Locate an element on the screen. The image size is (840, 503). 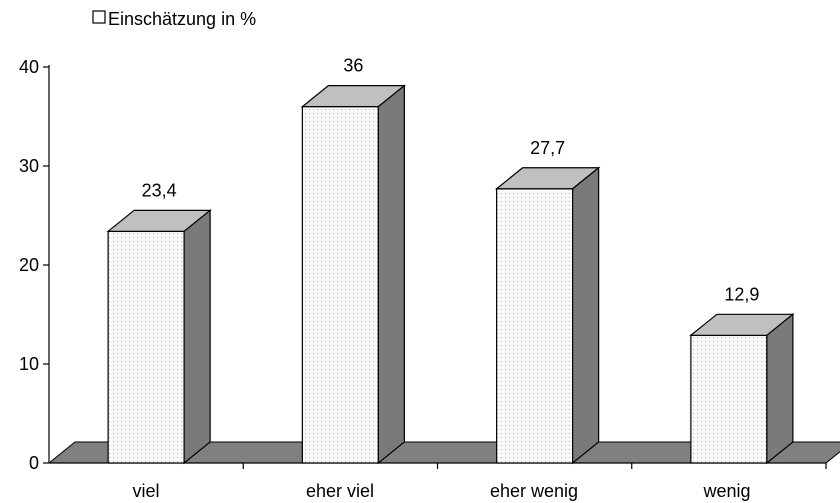
category-label-viel: viel is located at coordinates (145, 491).